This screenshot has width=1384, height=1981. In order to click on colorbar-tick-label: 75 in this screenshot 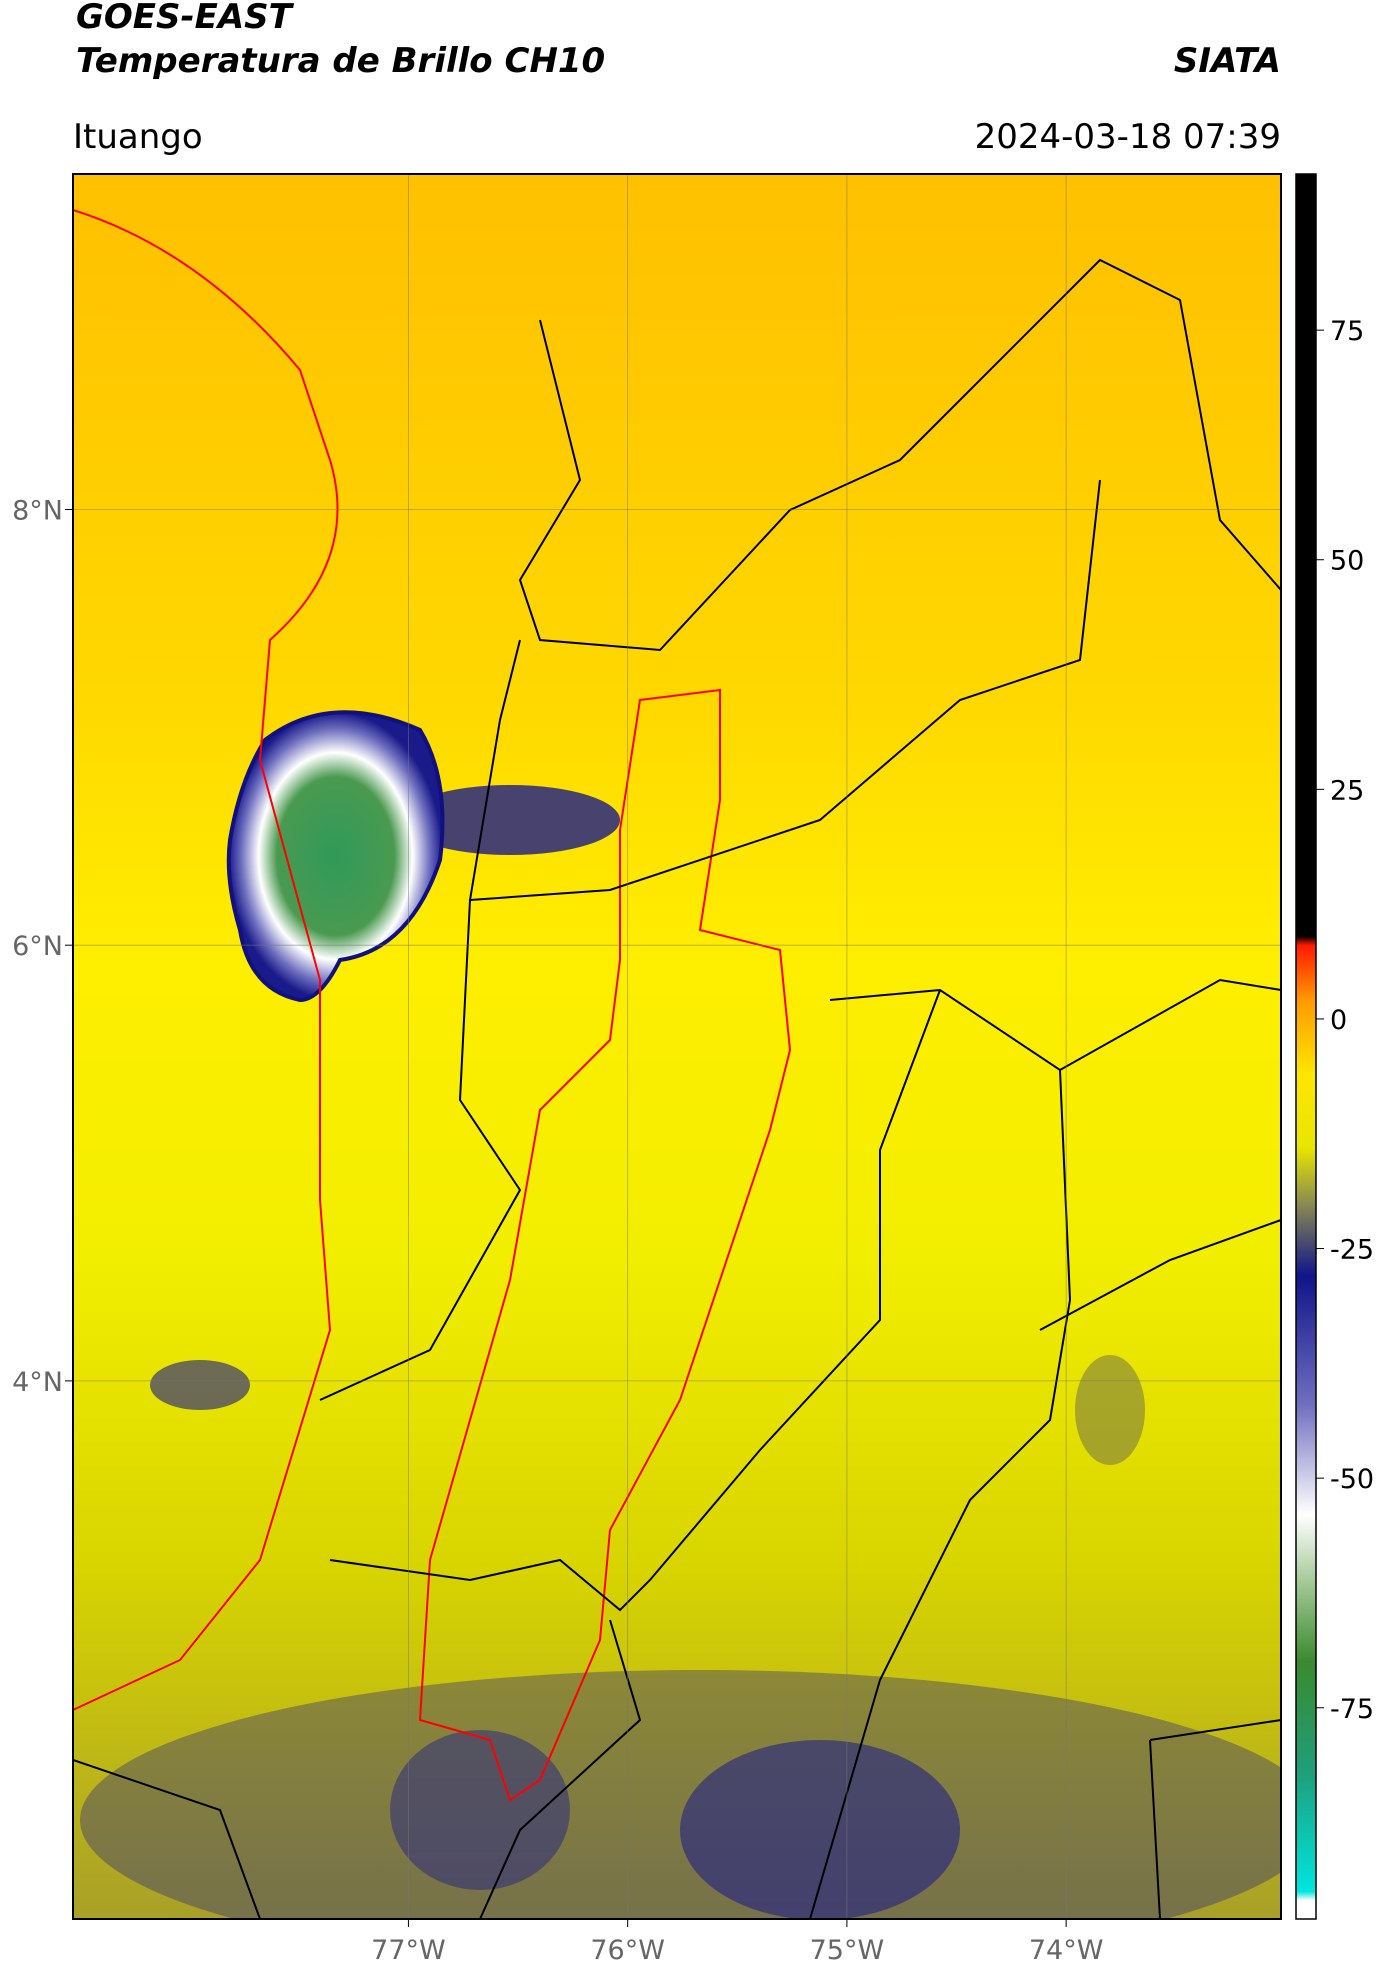, I will do `click(1347, 331)`.